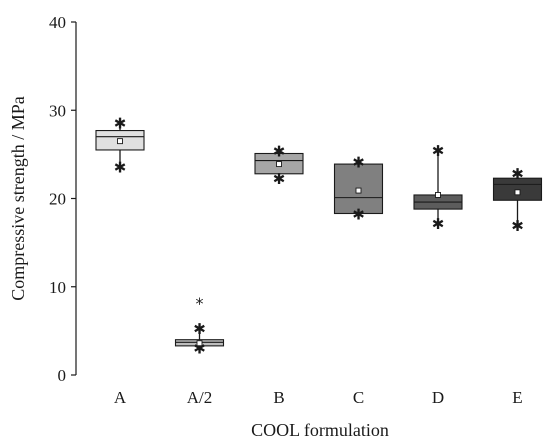  I want to click on box-group: ✱ ✱ *, so click(199, 326).